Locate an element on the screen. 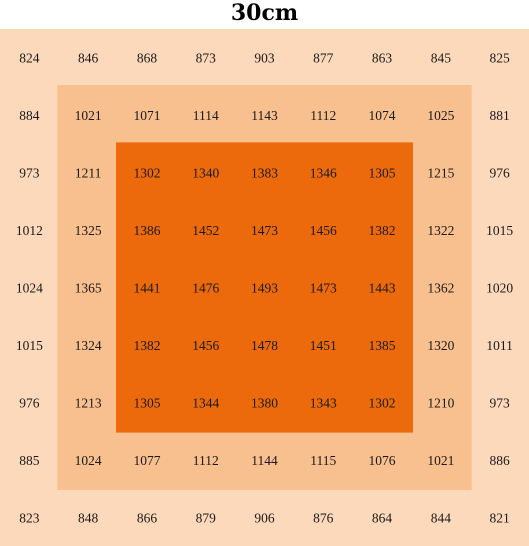  cell-value-r8-c1: 848 is located at coordinates (88, 517).